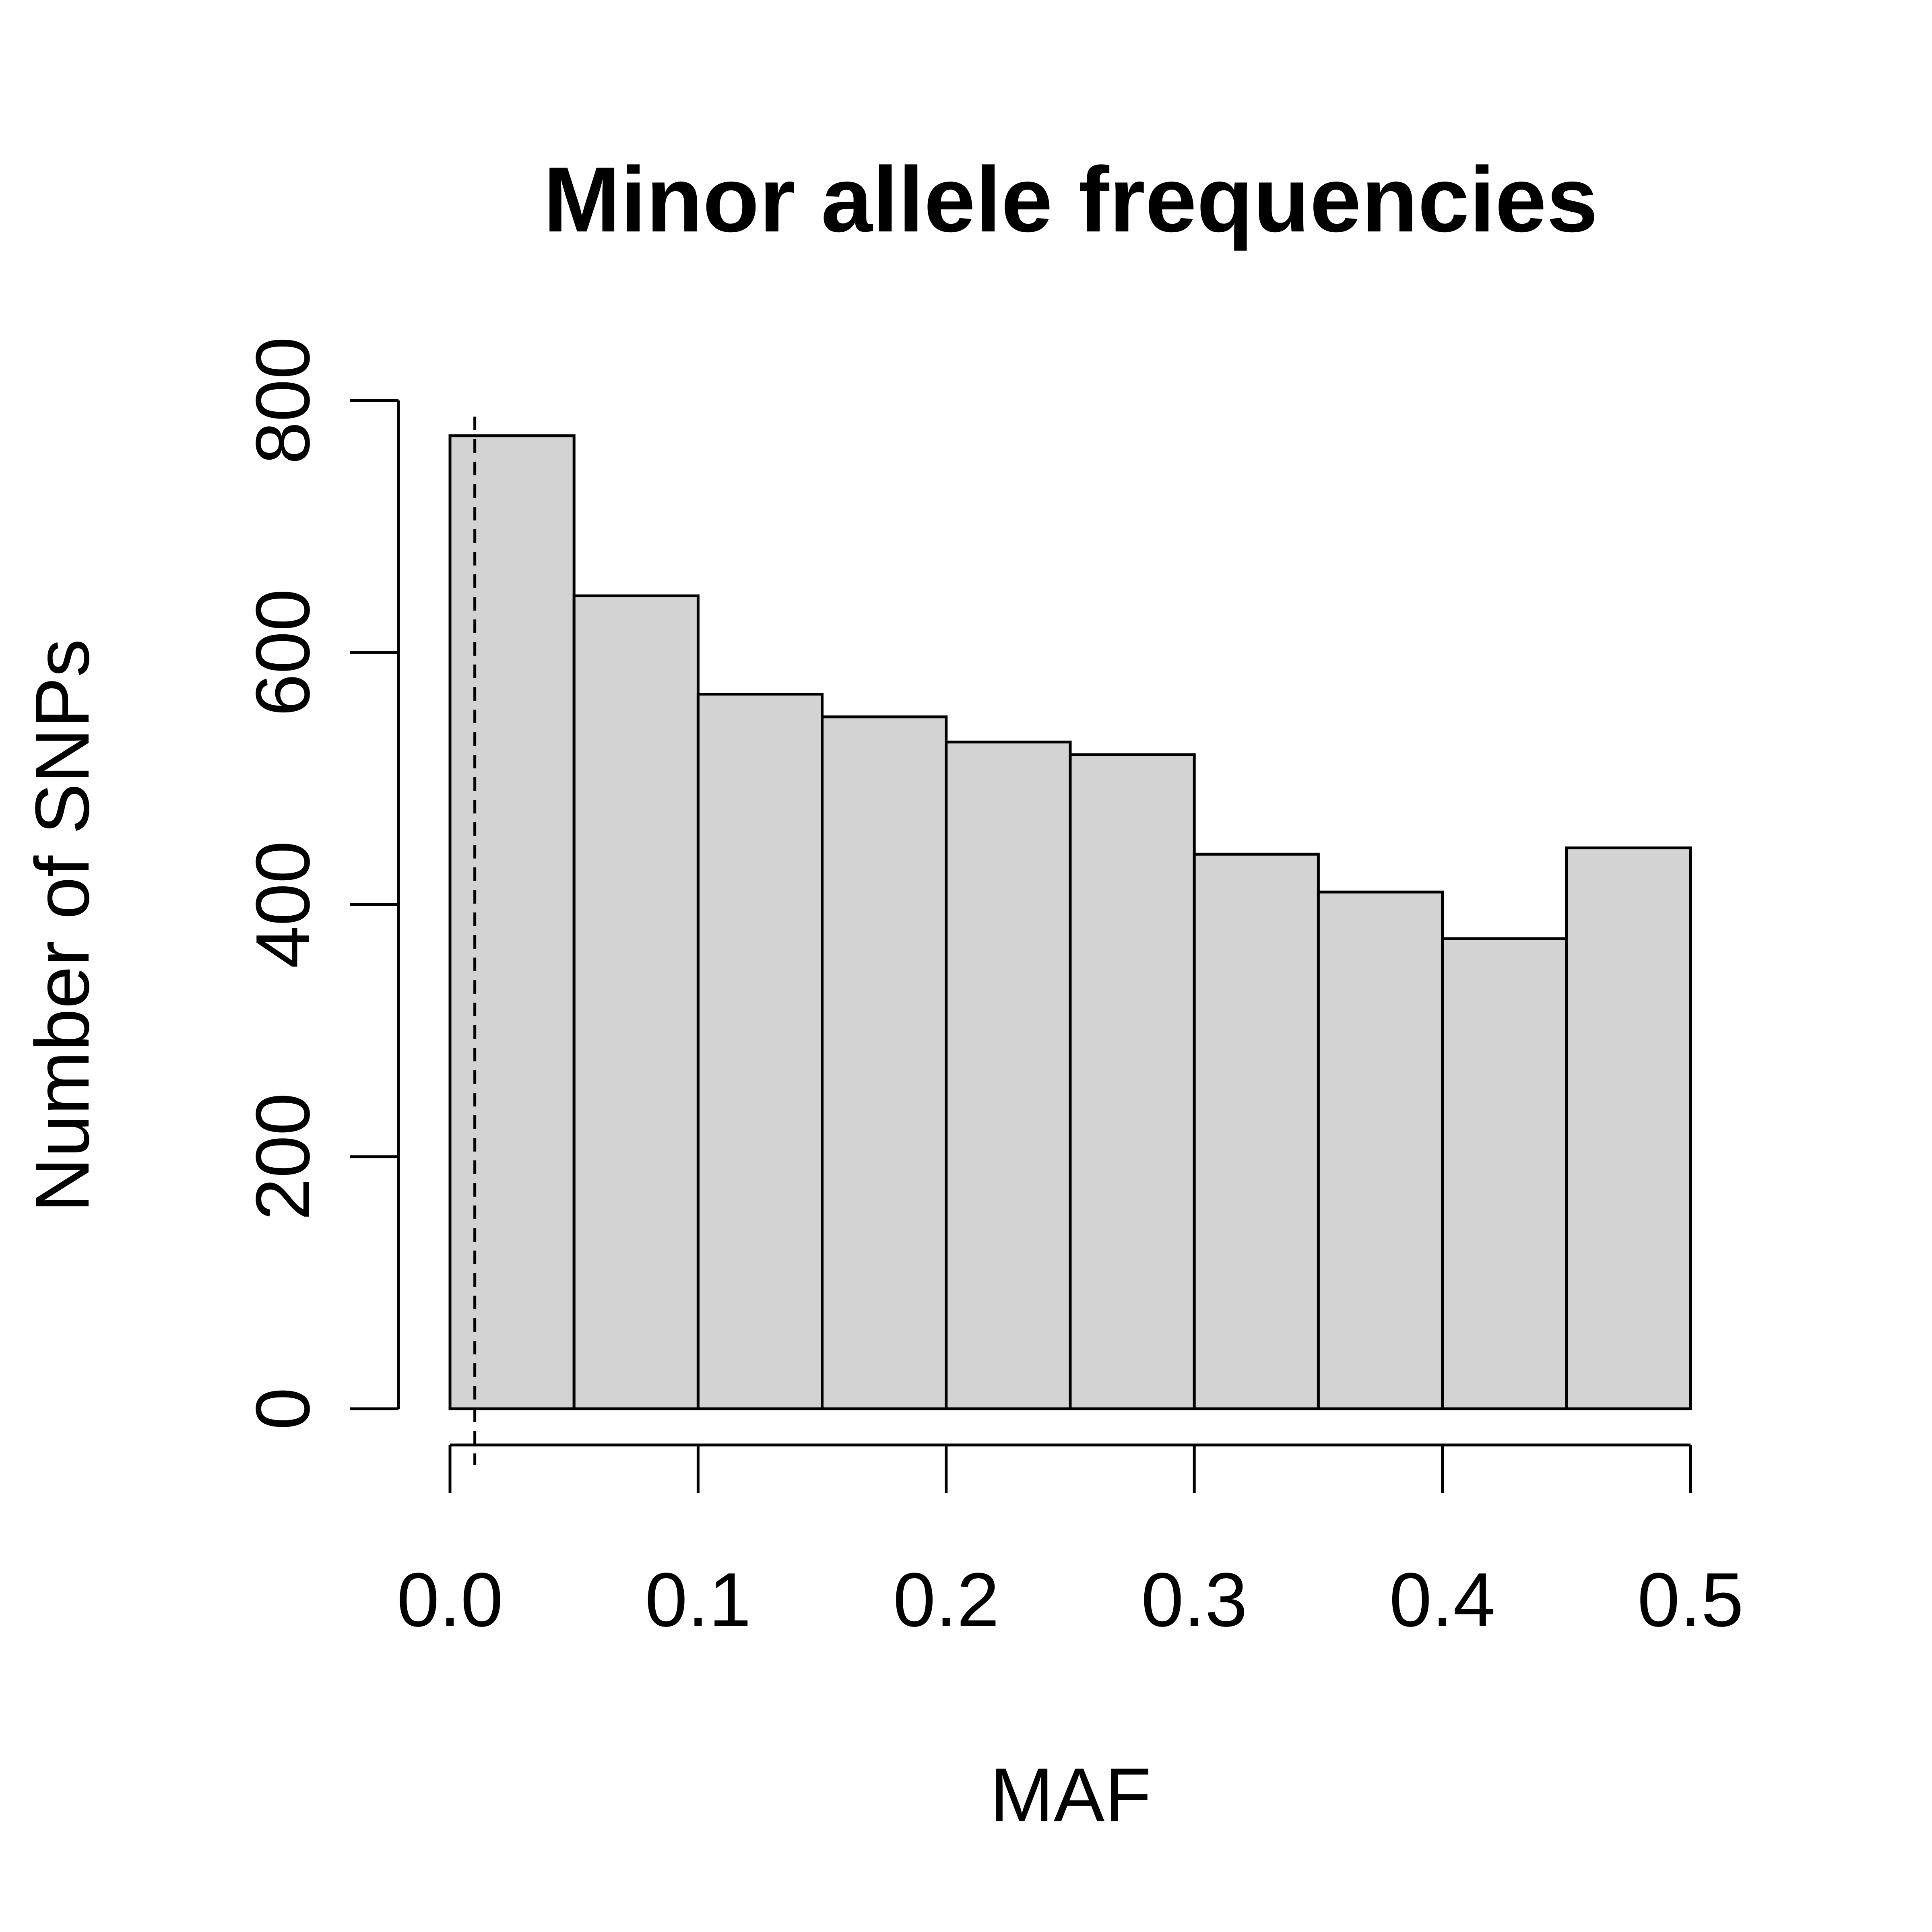 The width and height of the screenshot is (1932, 1932). I want to click on y-tick-label: 800, so click(283, 400).